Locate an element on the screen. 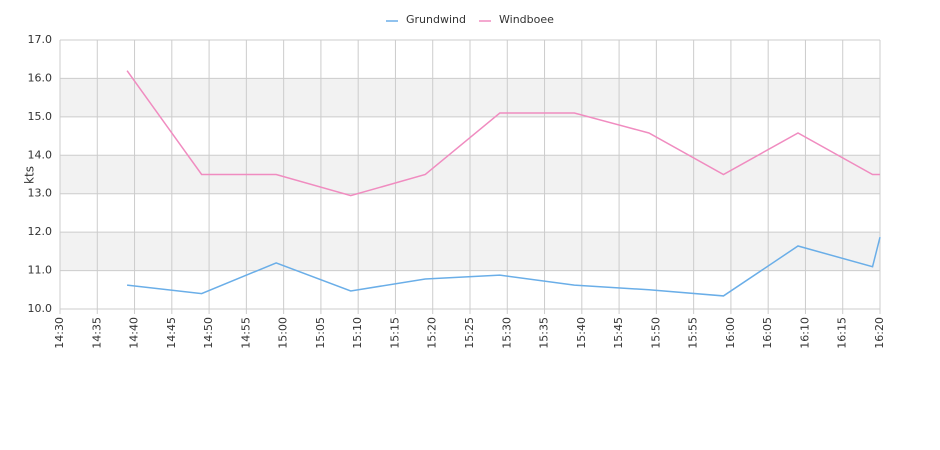 This screenshot has width=940, height=450. x-tick-label: 16:00 is located at coordinates (730, 333).